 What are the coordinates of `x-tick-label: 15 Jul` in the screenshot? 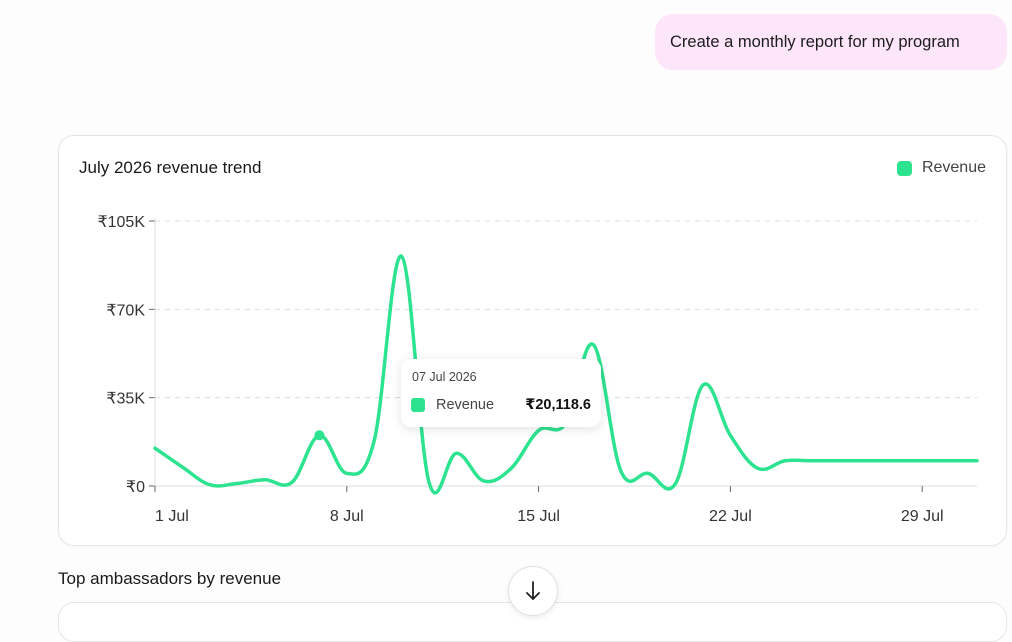 It's located at (538, 516).